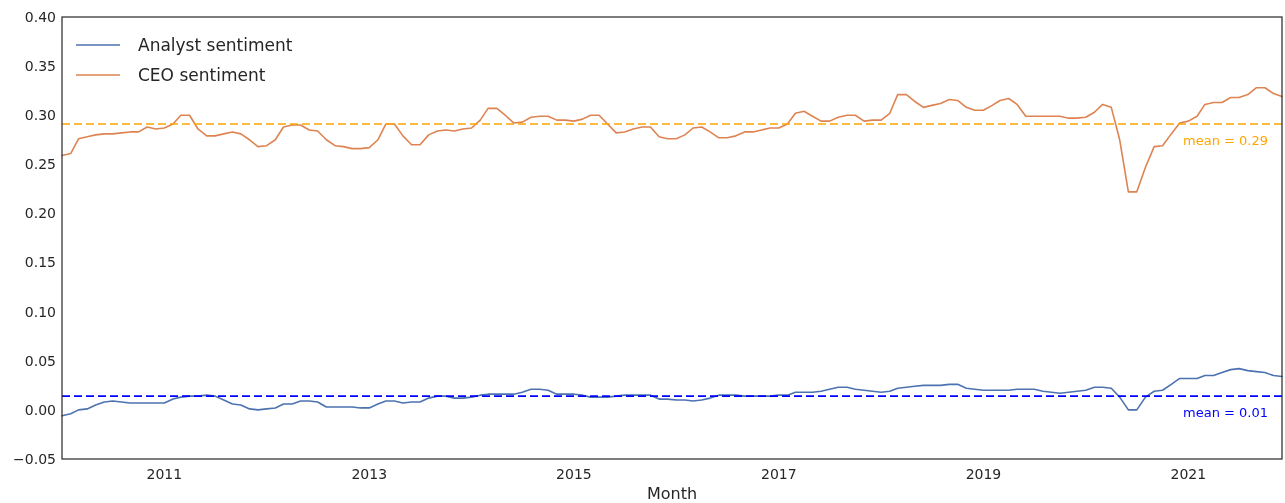 The width and height of the screenshot is (1285, 503). Describe the element at coordinates (202, 74) in the screenshot. I see `legend-label: CEO sentiment` at that location.